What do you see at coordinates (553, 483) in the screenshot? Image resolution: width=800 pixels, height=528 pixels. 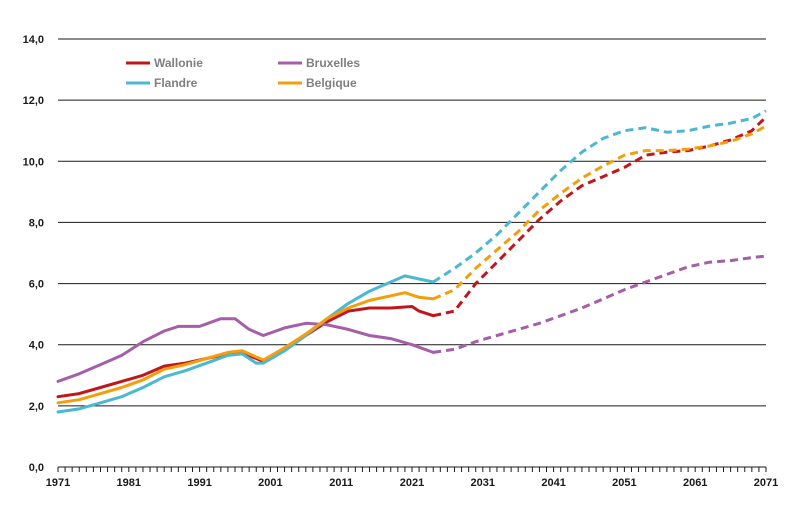 I see `x-tick-label: 2041` at bounding box center [553, 483].